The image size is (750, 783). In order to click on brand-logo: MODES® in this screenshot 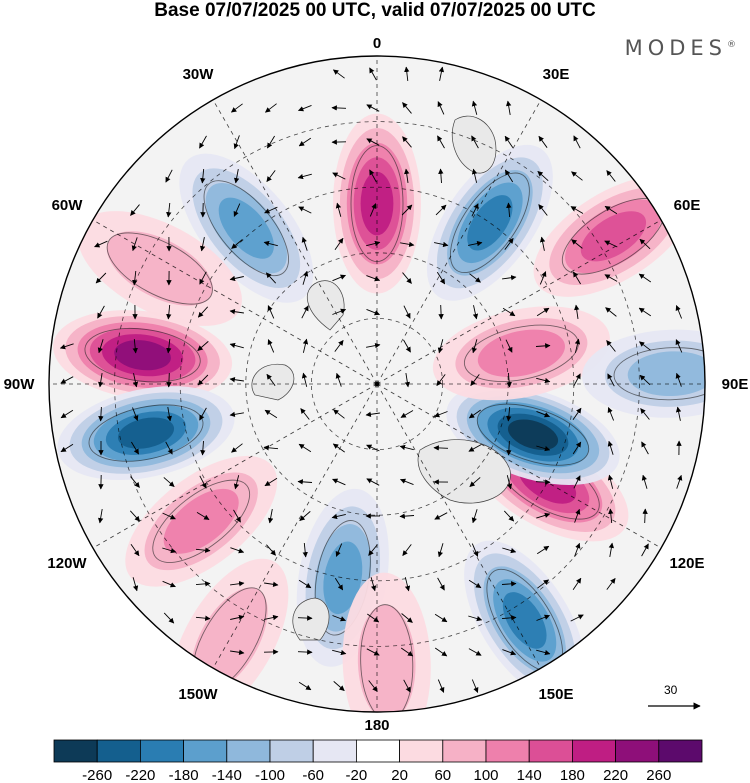, I will do `click(680, 48)`.